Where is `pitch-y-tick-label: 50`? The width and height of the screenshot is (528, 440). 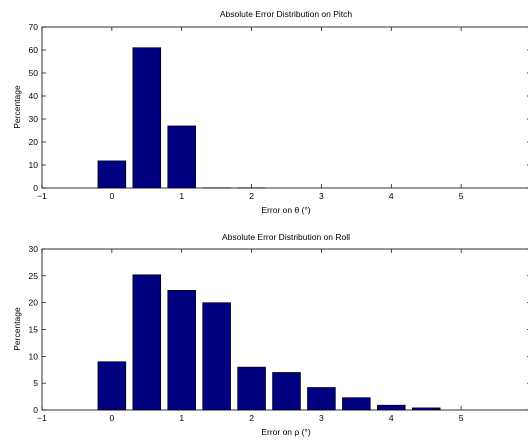 pitch-y-tick-label: 50 is located at coordinates (34, 73).